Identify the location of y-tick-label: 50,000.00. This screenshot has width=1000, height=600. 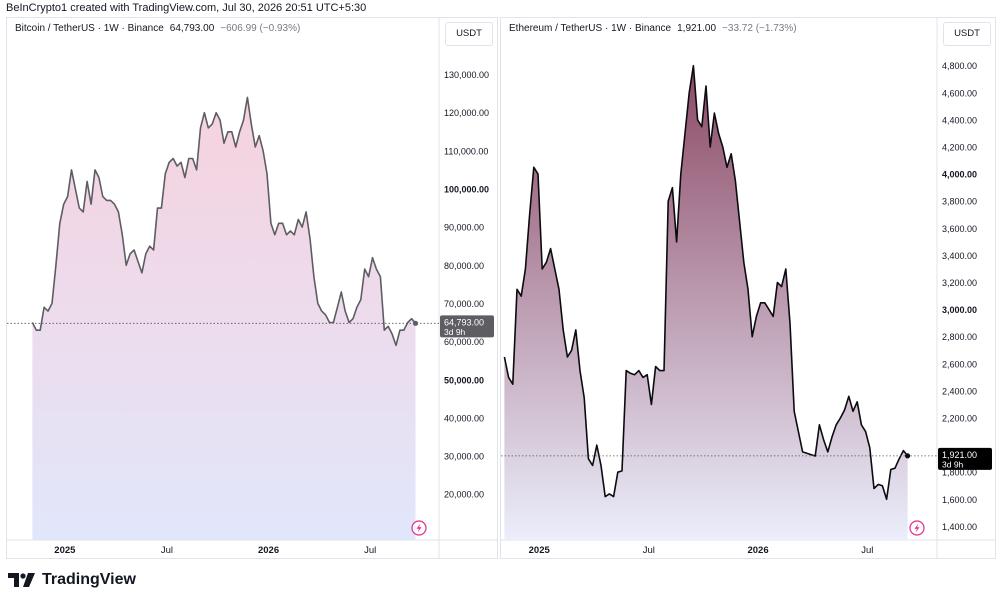
(464, 380).